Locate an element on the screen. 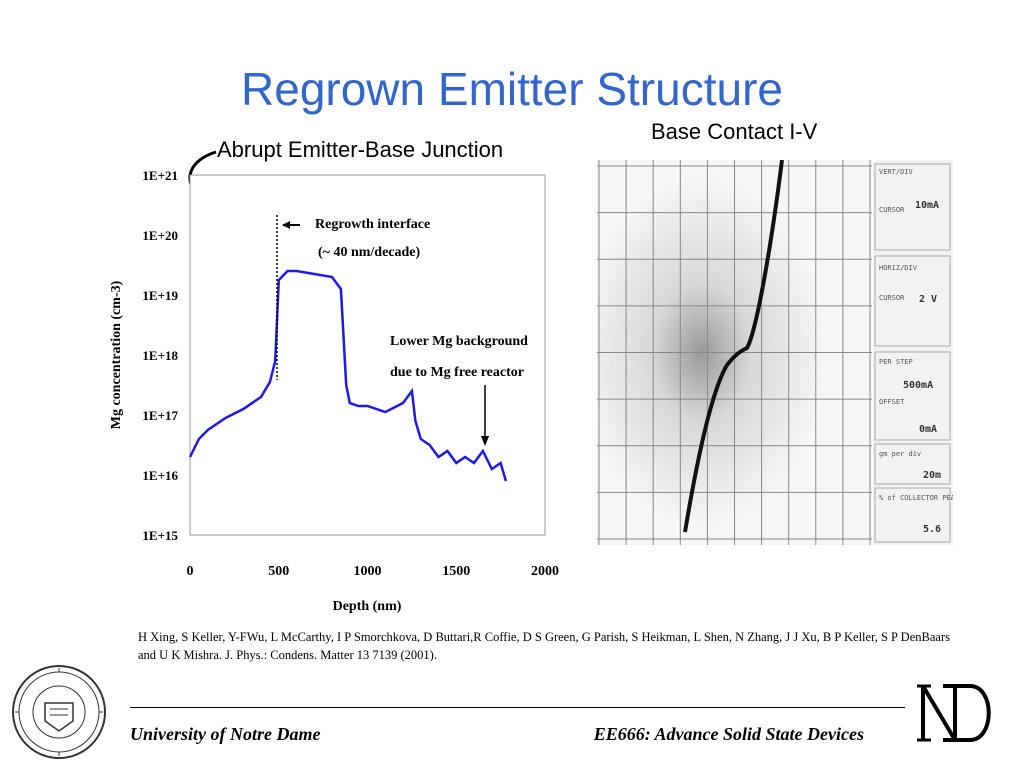 The width and height of the screenshot is (1024, 768). slide-title: Regrown Emitter Structure is located at coordinates (512, 89).